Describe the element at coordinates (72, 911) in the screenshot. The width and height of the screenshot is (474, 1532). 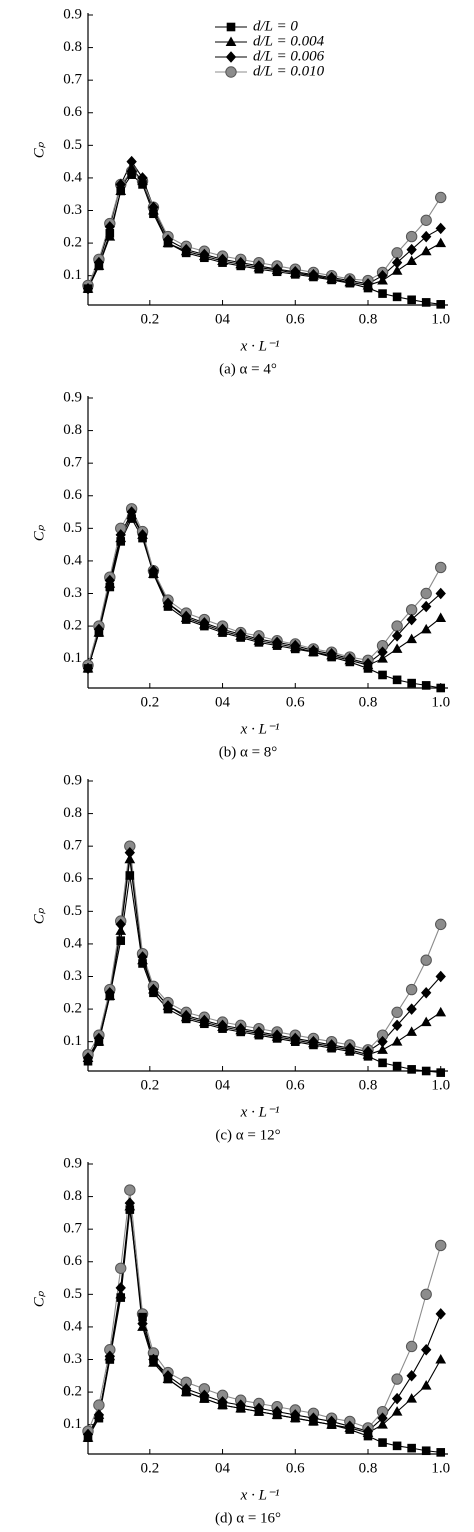
I see `y-tick-label: 0.5` at that location.